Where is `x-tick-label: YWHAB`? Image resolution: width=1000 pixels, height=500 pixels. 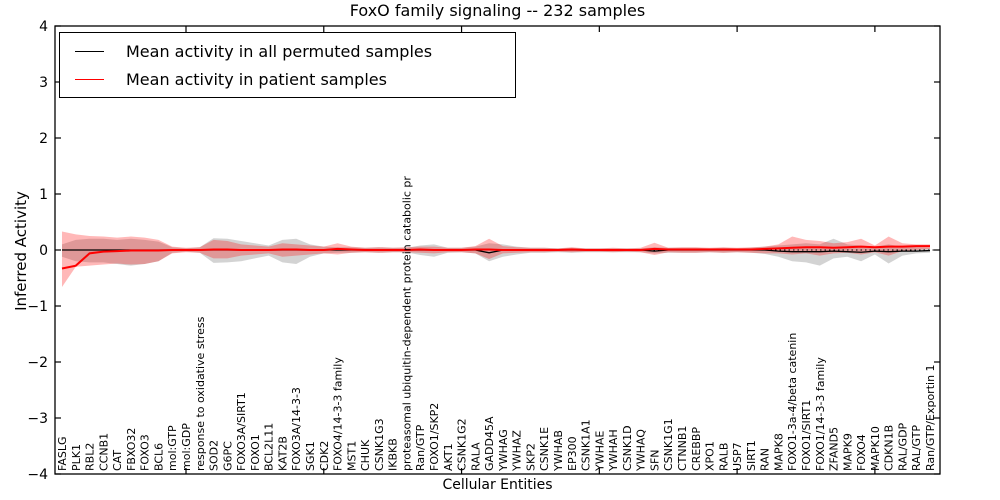
x-tick-label: YWHAB is located at coordinates (558, 451).